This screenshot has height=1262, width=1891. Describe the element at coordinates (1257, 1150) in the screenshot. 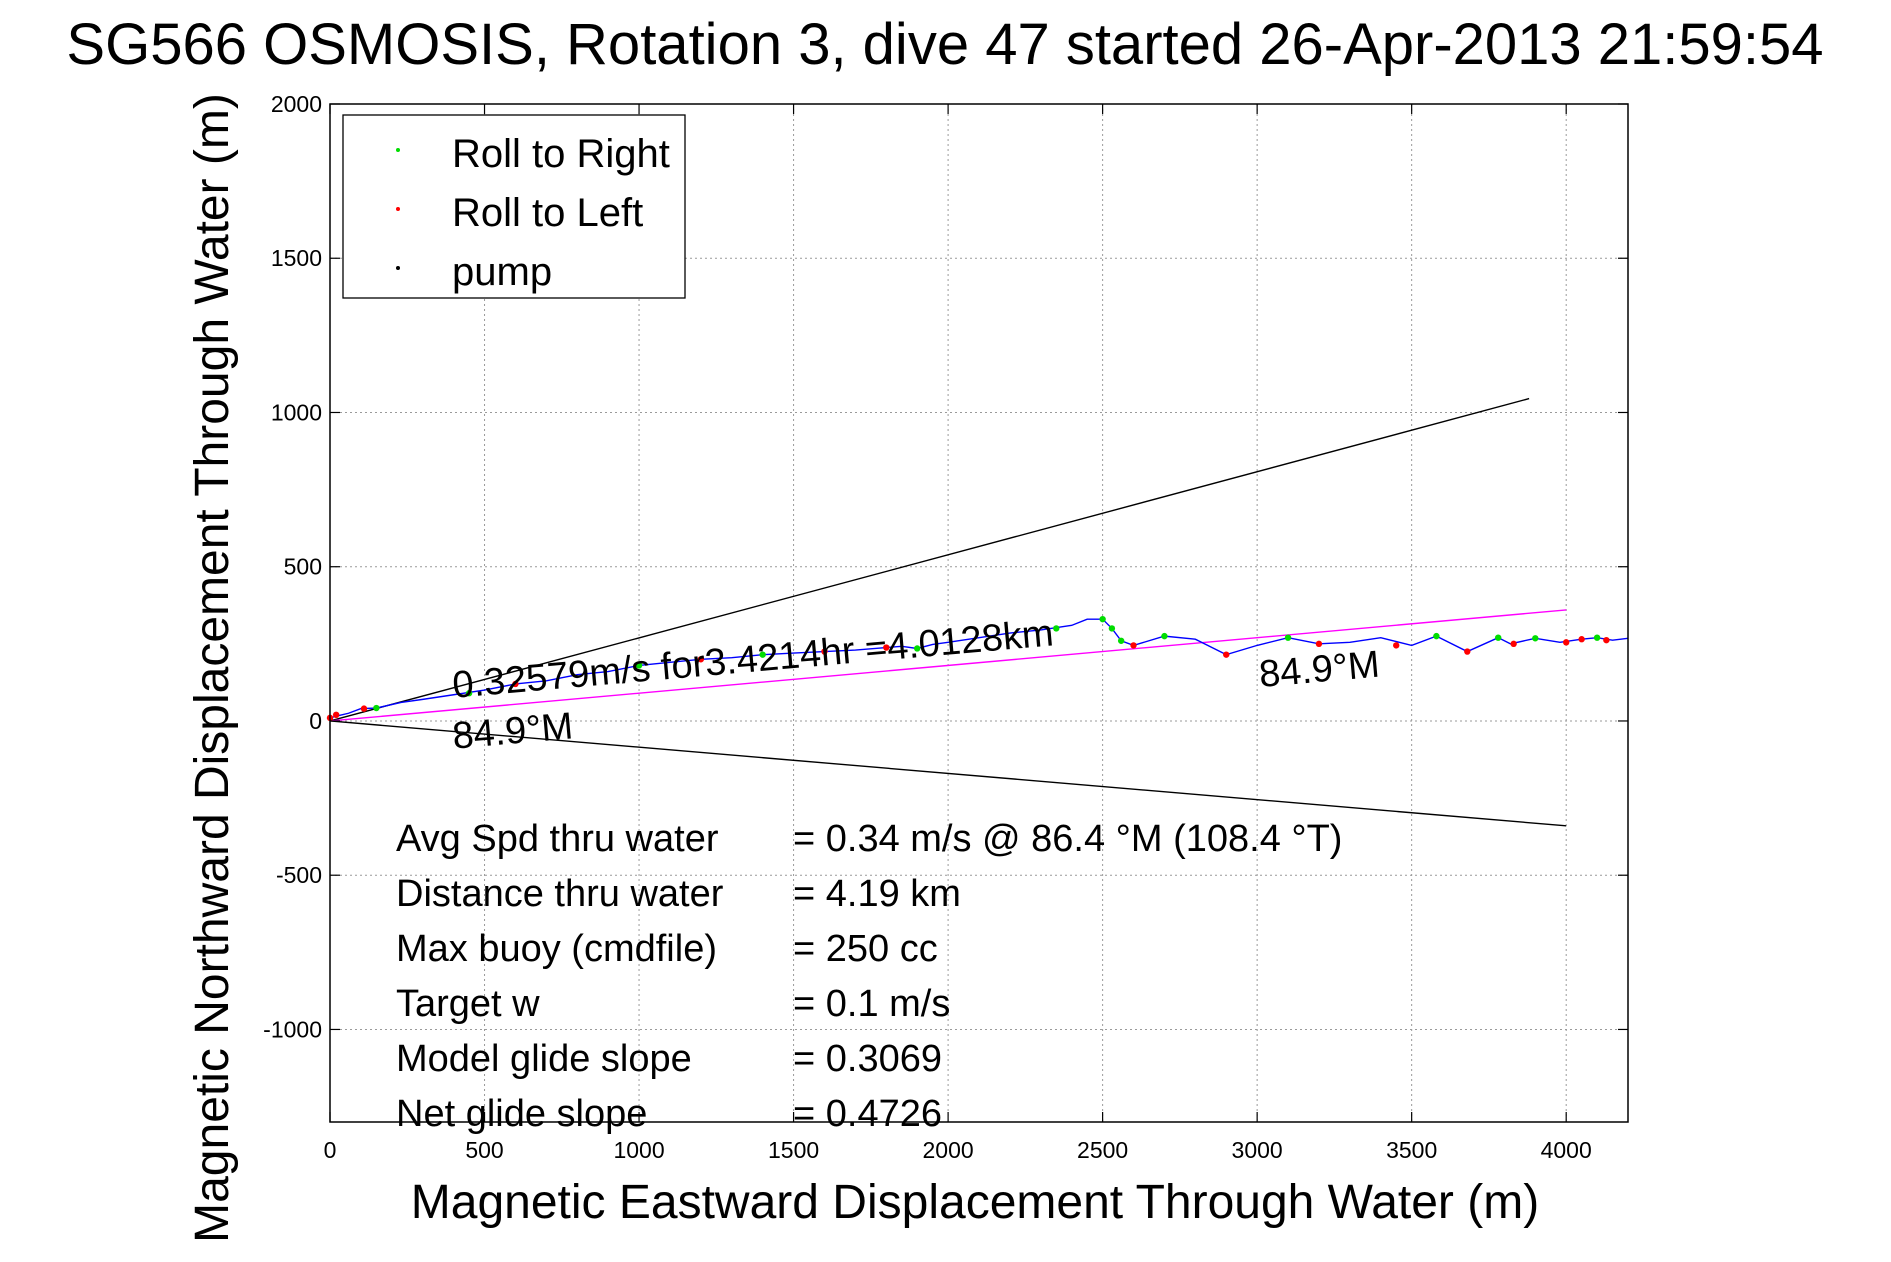

I see `x-tick-label: 3000` at that location.